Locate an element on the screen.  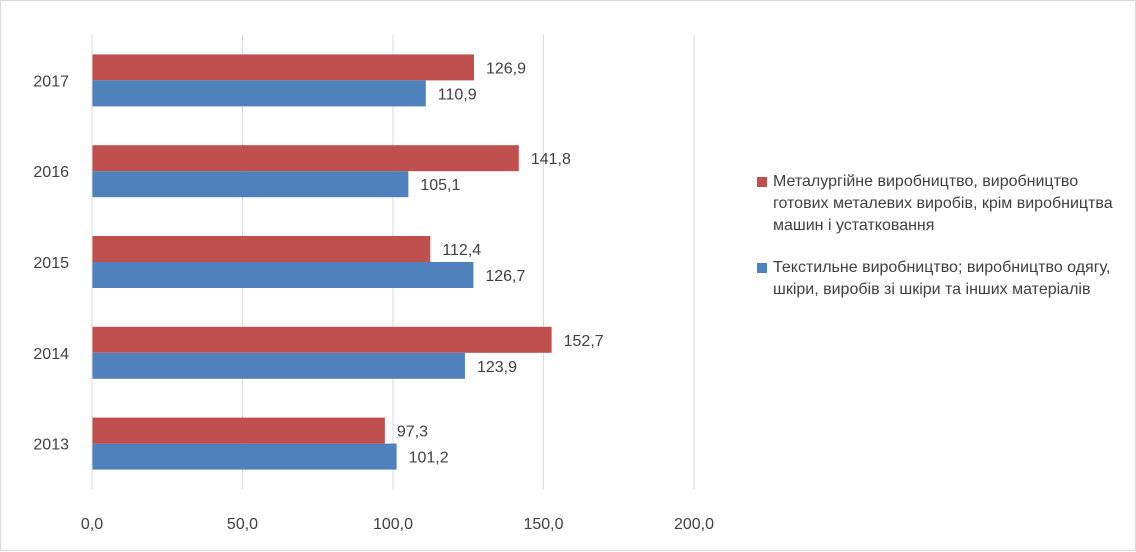
x-tick-label: 100,0 is located at coordinates (393, 524).